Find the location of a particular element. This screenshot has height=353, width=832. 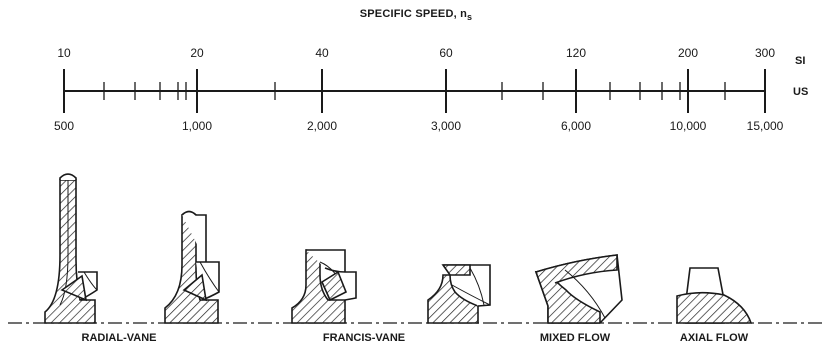

si-tick-label: 300 is located at coordinates (765, 53).